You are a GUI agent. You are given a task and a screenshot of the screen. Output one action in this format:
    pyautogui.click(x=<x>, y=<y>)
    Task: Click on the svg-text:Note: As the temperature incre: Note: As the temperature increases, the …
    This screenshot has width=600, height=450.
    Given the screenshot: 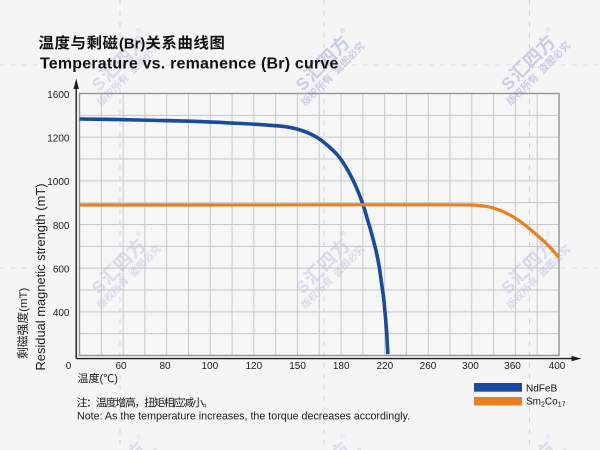 What is the action you would take?
    pyautogui.click(x=243, y=417)
    